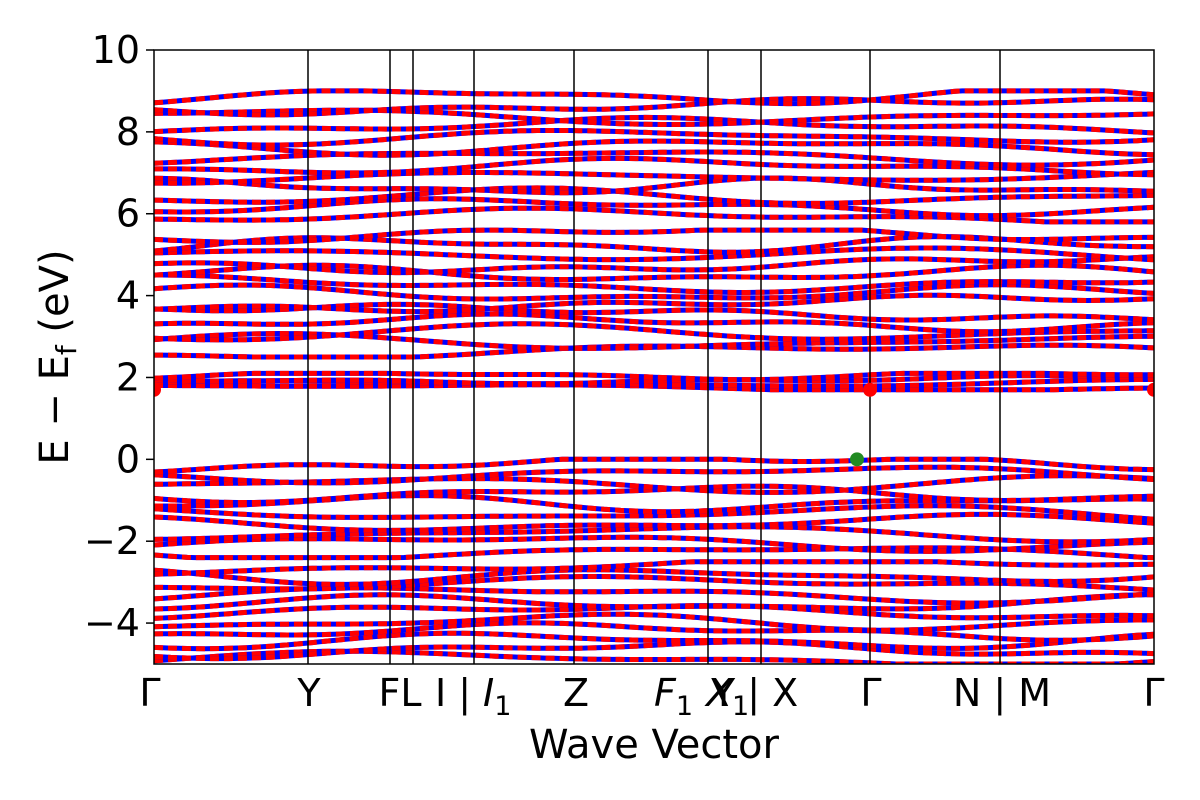  Describe the element at coordinates (754, 693) in the screenshot. I see `k-label-y-x: Y | X` at that location.